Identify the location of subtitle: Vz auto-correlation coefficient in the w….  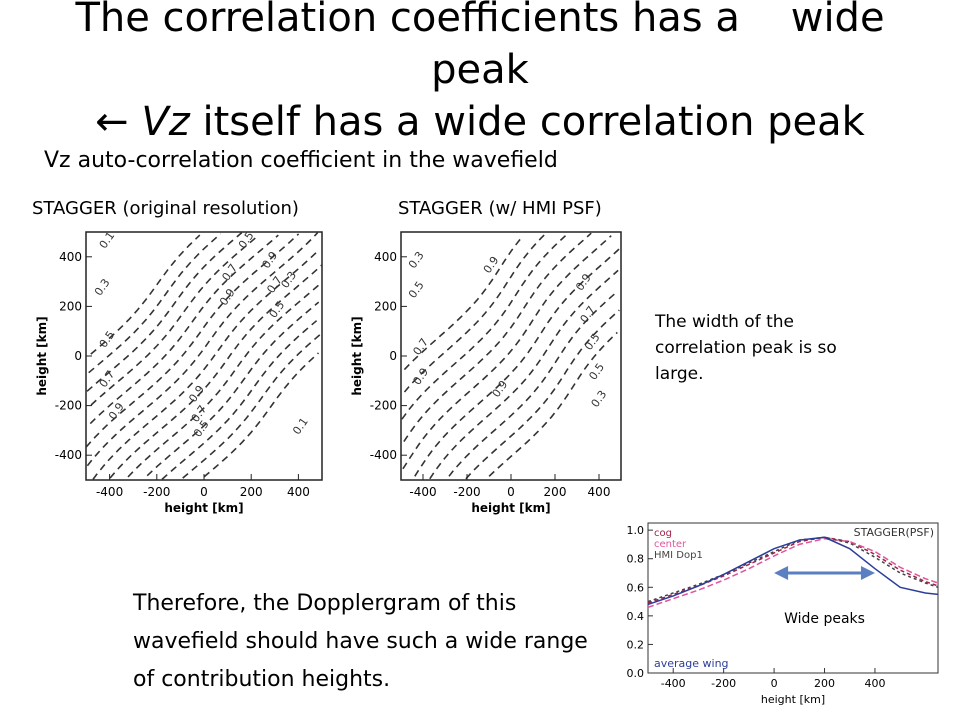
(301, 160).